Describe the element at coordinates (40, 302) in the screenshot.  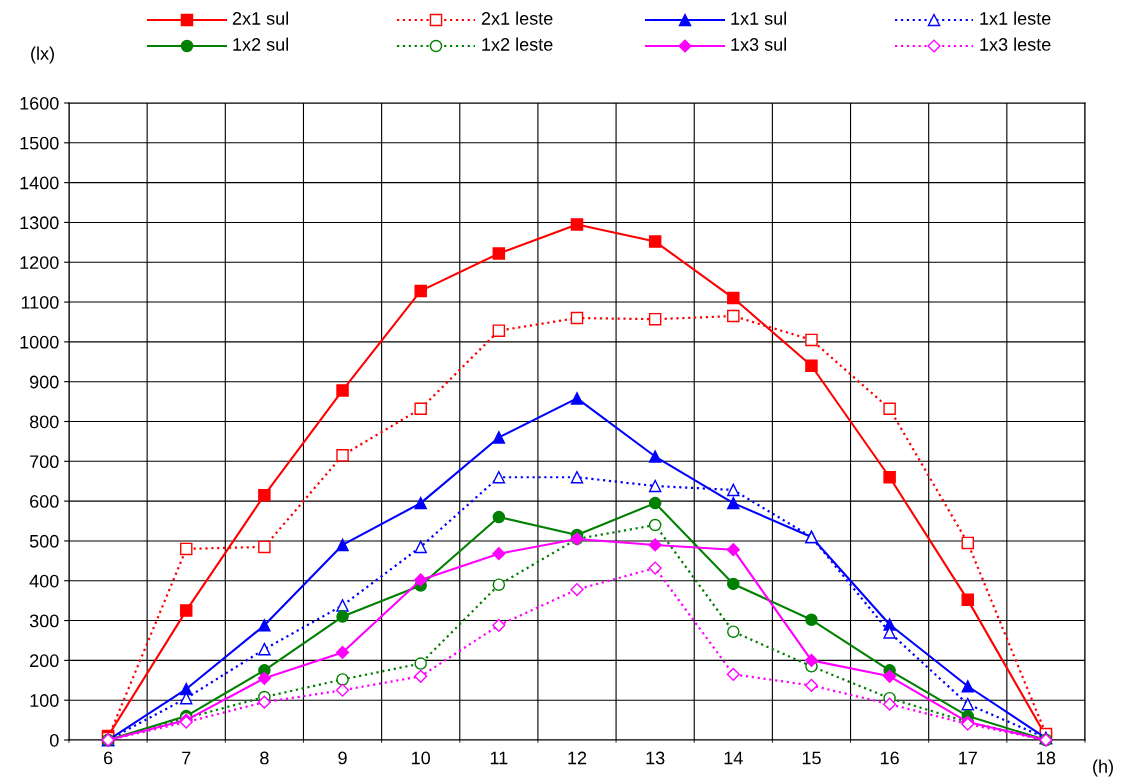
I see `y-tick-label: 1100` at that location.